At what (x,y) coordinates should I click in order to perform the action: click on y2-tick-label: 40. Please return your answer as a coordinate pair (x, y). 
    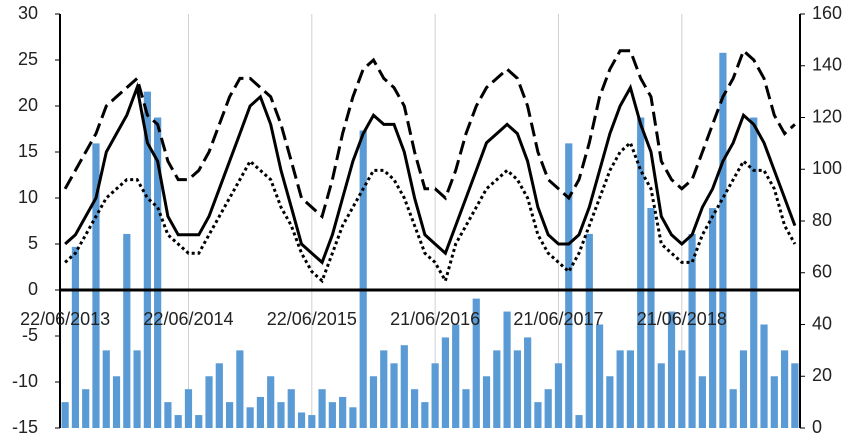
    Looking at the image, I should click on (822, 323).